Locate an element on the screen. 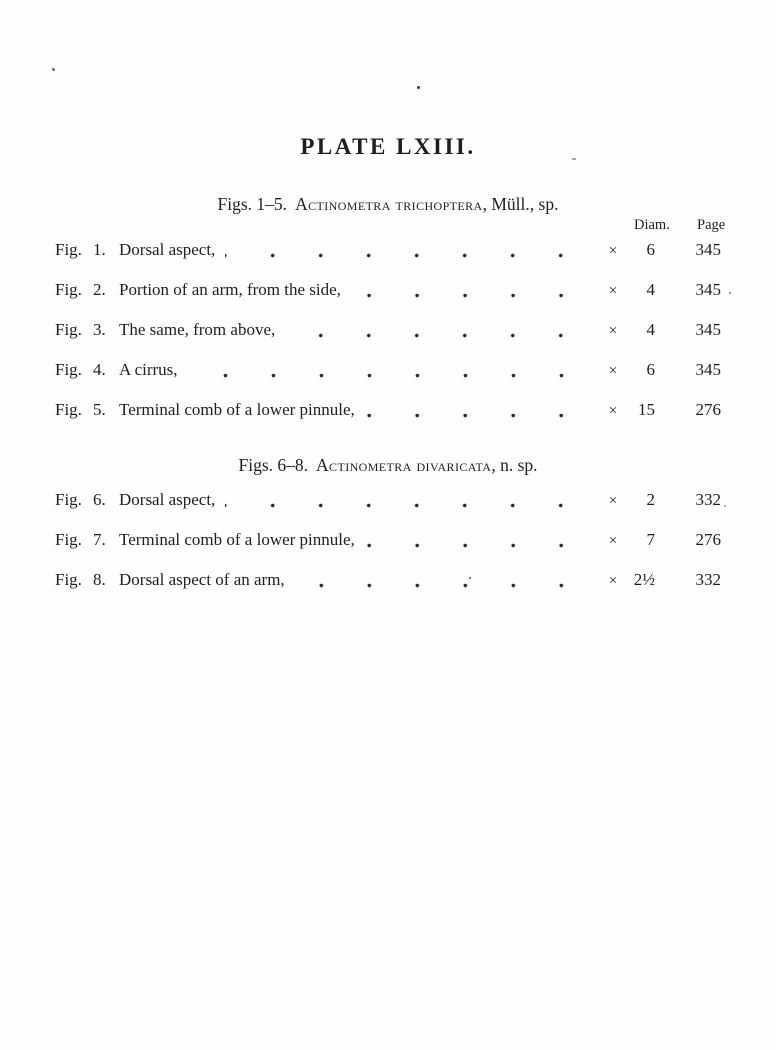 This screenshot has width=776, height=1050. section-1-figs-range: Figs. 1–5. is located at coordinates (252, 204).